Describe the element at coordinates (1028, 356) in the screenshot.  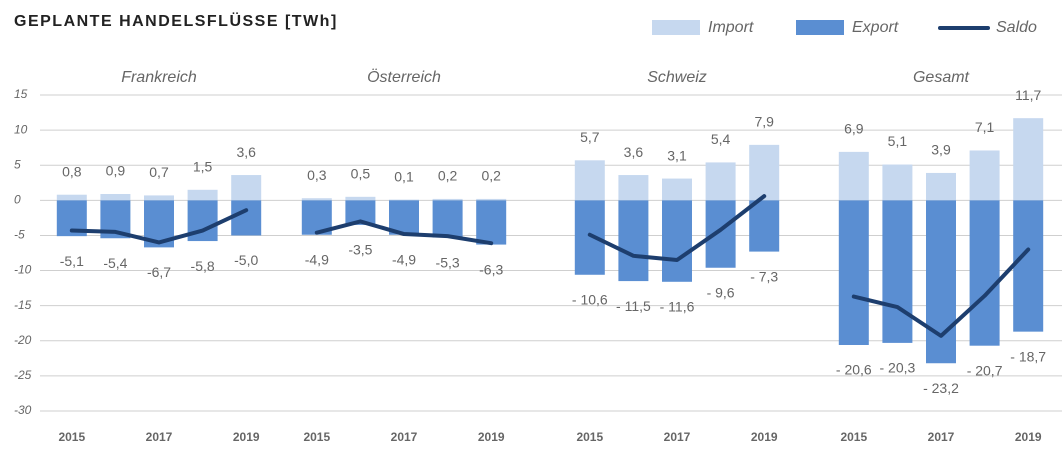
I see `data-label: - 18,7` at that location.